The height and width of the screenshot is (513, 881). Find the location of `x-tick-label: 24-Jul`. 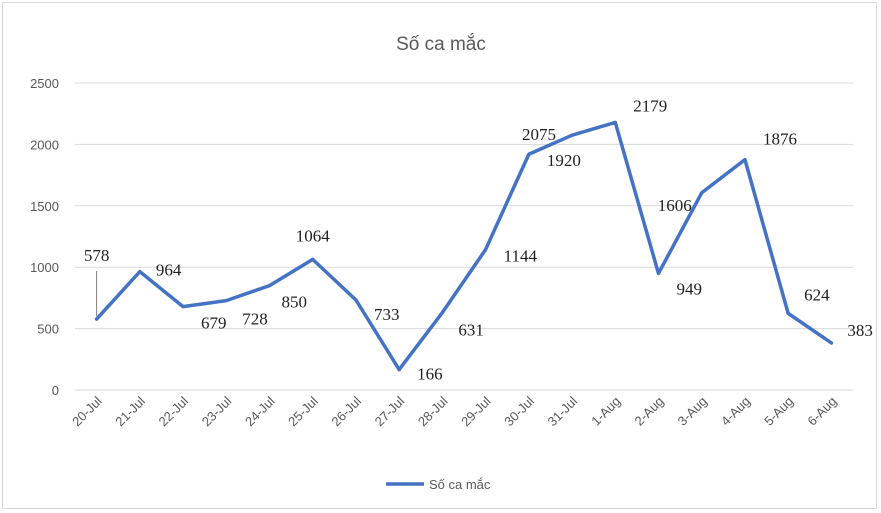

x-tick-label: 24-Jul is located at coordinates (260, 411).